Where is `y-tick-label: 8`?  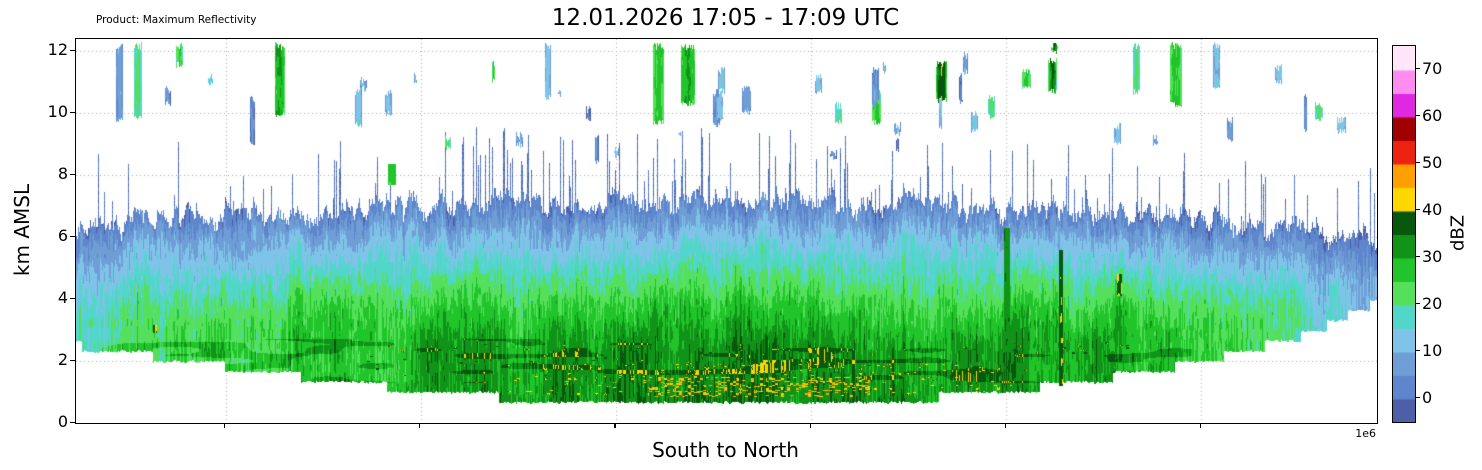
y-tick-label: 8 is located at coordinates (62, 174).